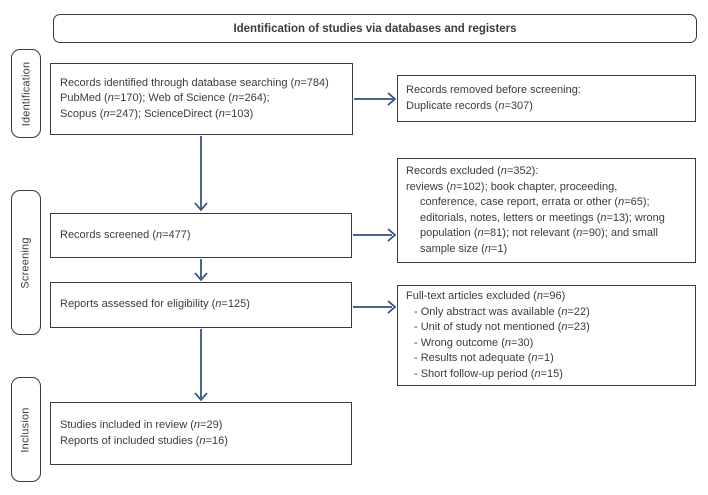 The height and width of the screenshot is (495, 708). What do you see at coordinates (157, 113) in the screenshot?
I see `box-text-line: Scopus (n=247); ScienceDirect (n=103)` at bounding box center [157, 113].